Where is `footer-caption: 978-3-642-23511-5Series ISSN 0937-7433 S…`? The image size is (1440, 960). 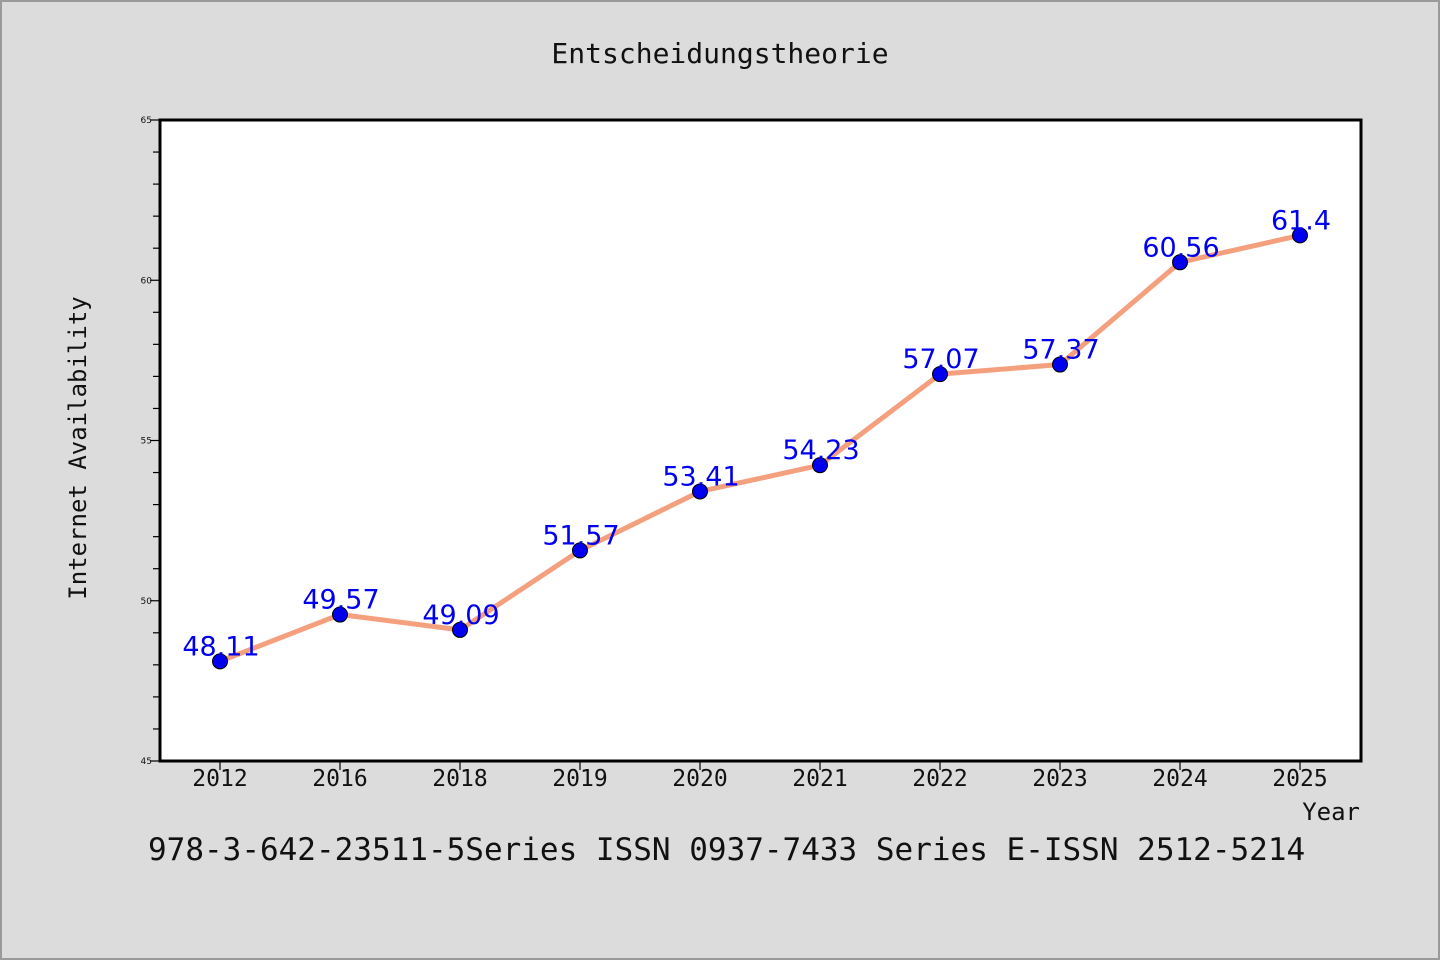
footer-caption: 978-3-642-23511-5Series ISSN 0937-7433 S… is located at coordinates (727, 850).